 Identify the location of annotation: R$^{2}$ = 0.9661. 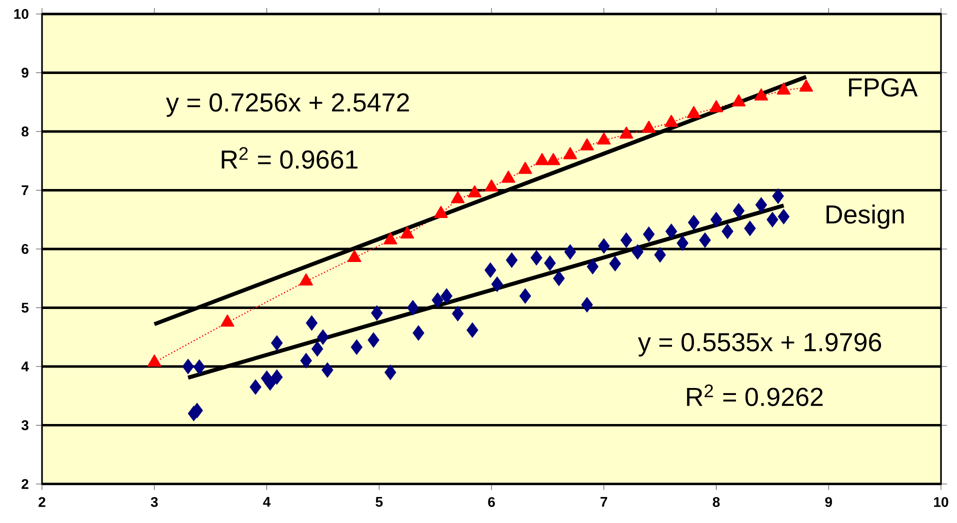
(290, 158).